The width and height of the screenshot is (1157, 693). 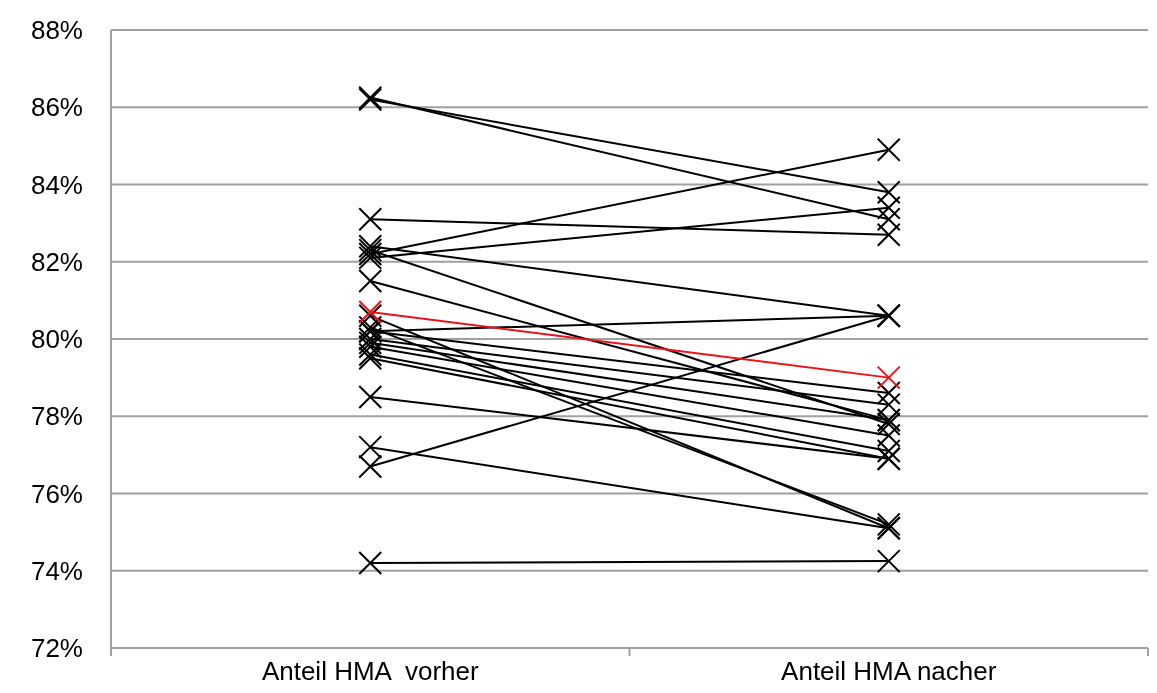 What do you see at coordinates (56, 416) in the screenshot?
I see `y-tick-label: 78%` at bounding box center [56, 416].